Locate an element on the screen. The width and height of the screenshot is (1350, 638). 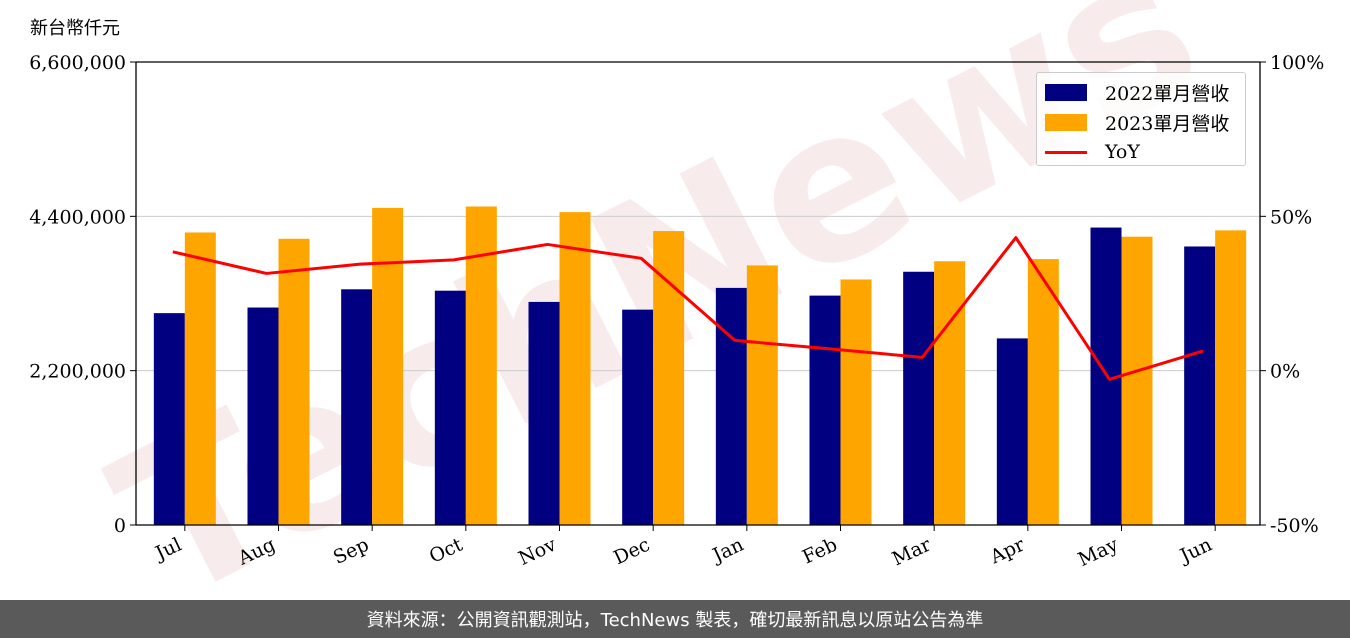
bar-2023-may is located at coordinates (1137, 380).